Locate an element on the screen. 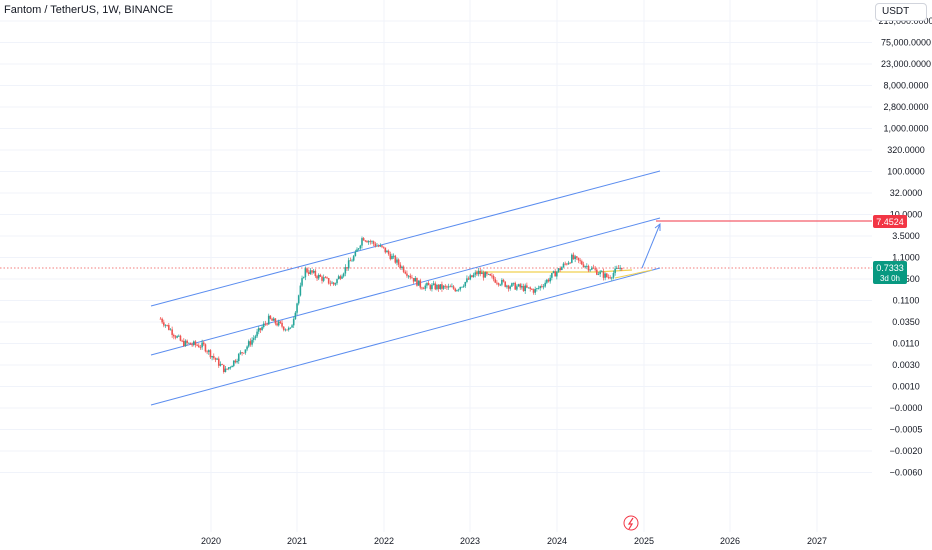 The image size is (932, 550). price-tick-label: 0.0350 is located at coordinates (906, 322).